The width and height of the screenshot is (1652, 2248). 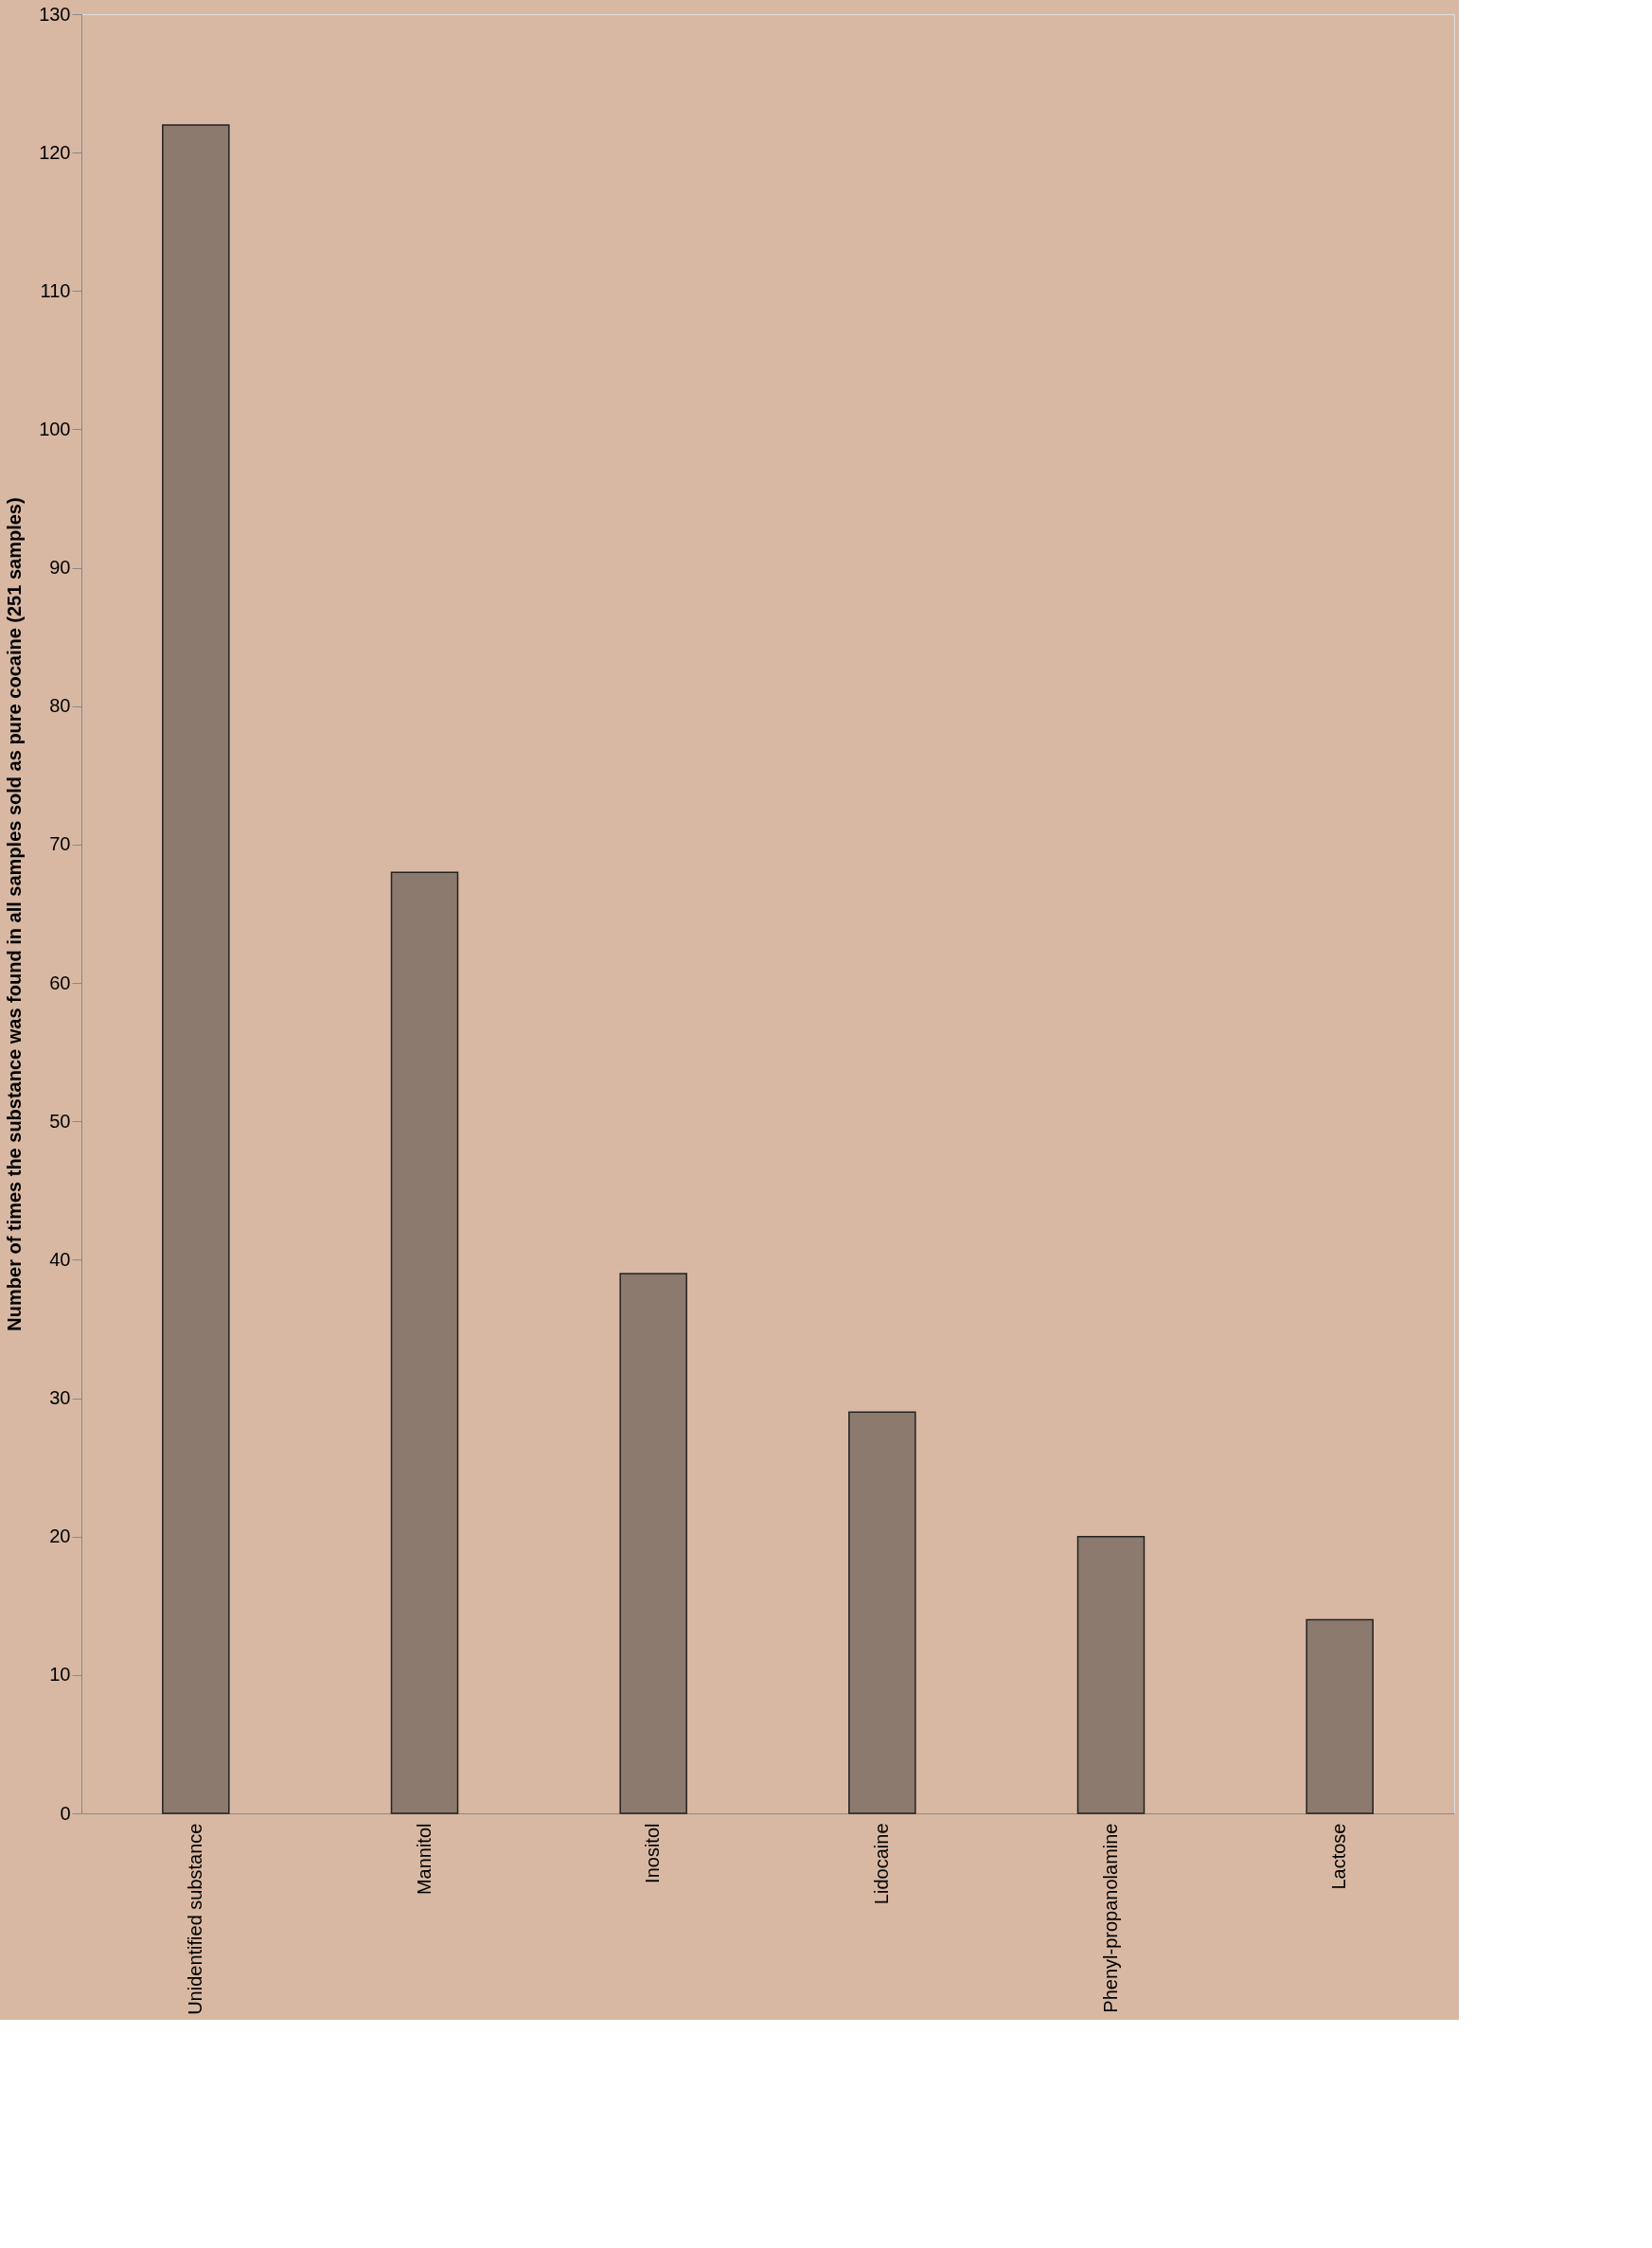 What do you see at coordinates (60, 1675) in the screenshot?
I see `y-tick-label: 10` at bounding box center [60, 1675].